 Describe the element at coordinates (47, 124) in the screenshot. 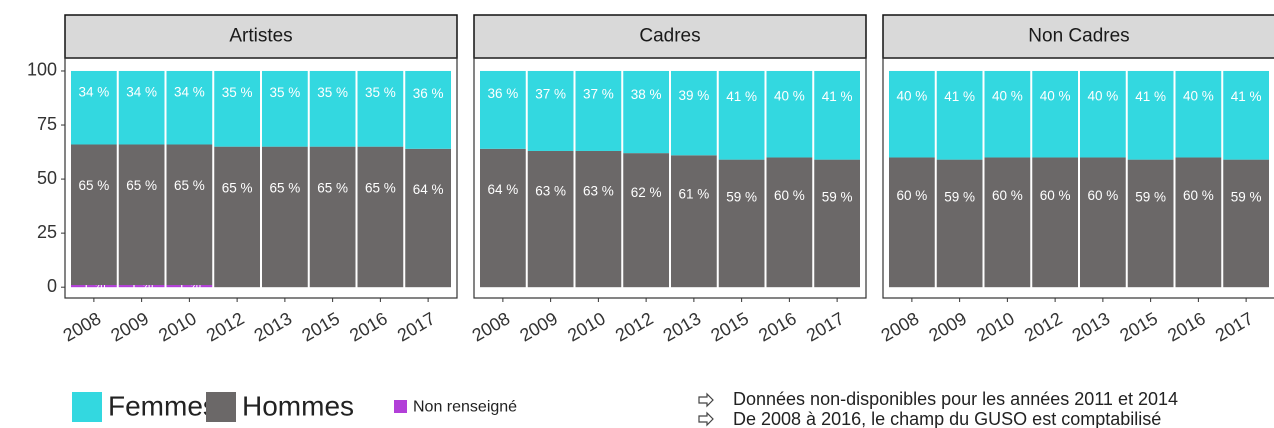

I see `y-tick-label: 75` at that location.